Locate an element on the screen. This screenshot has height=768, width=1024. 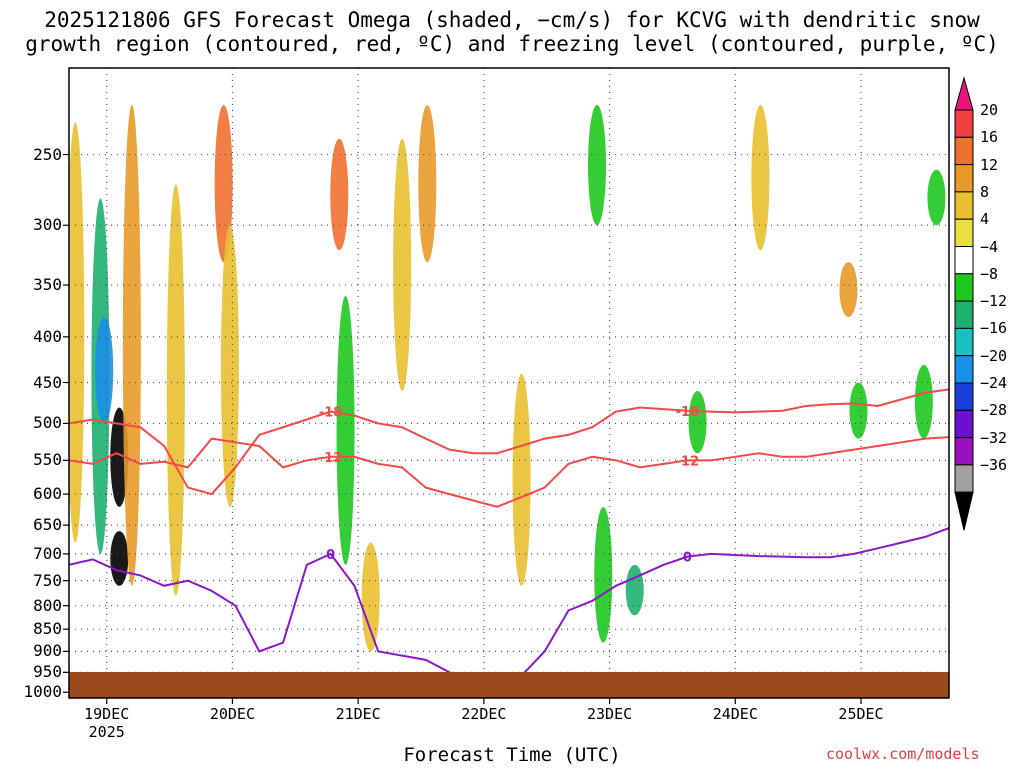
colorbar-bottom-arrow is located at coordinates (964, 511).